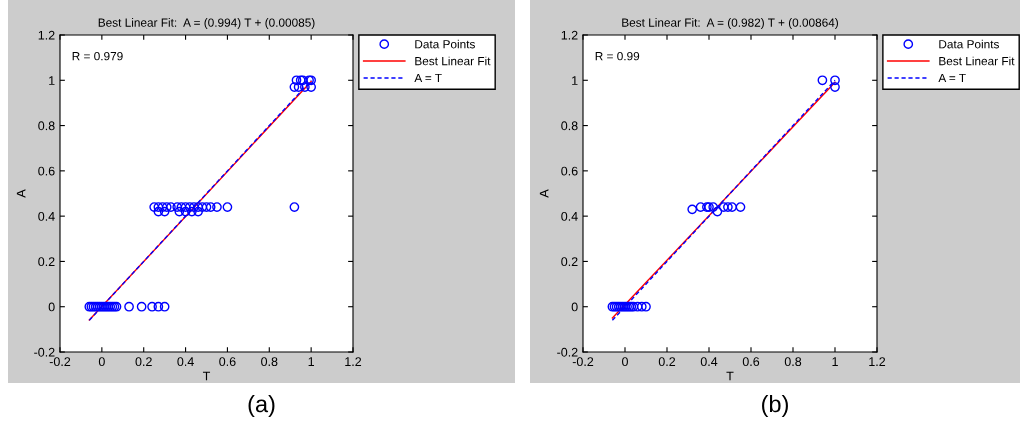 The image size is (1028, 424). I want to click on annotation: R = 0.979, so click(97, 56).